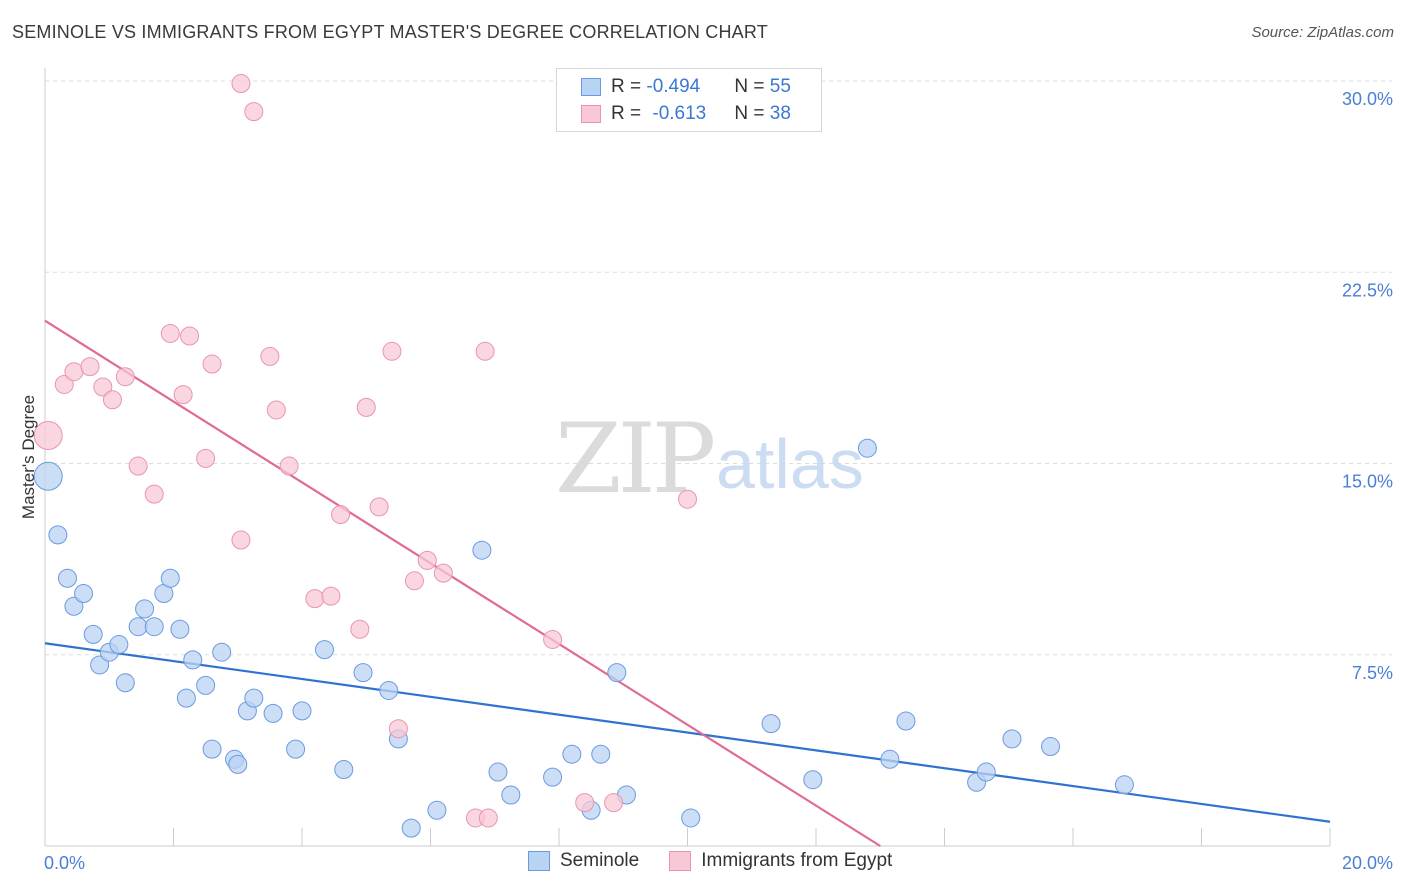 The image size is (1406, 892). What do you see at coordinates (1367, 863) in the screenshot?
I see `x-tick-label: 20.0%` at bounding box center [1367, 863].